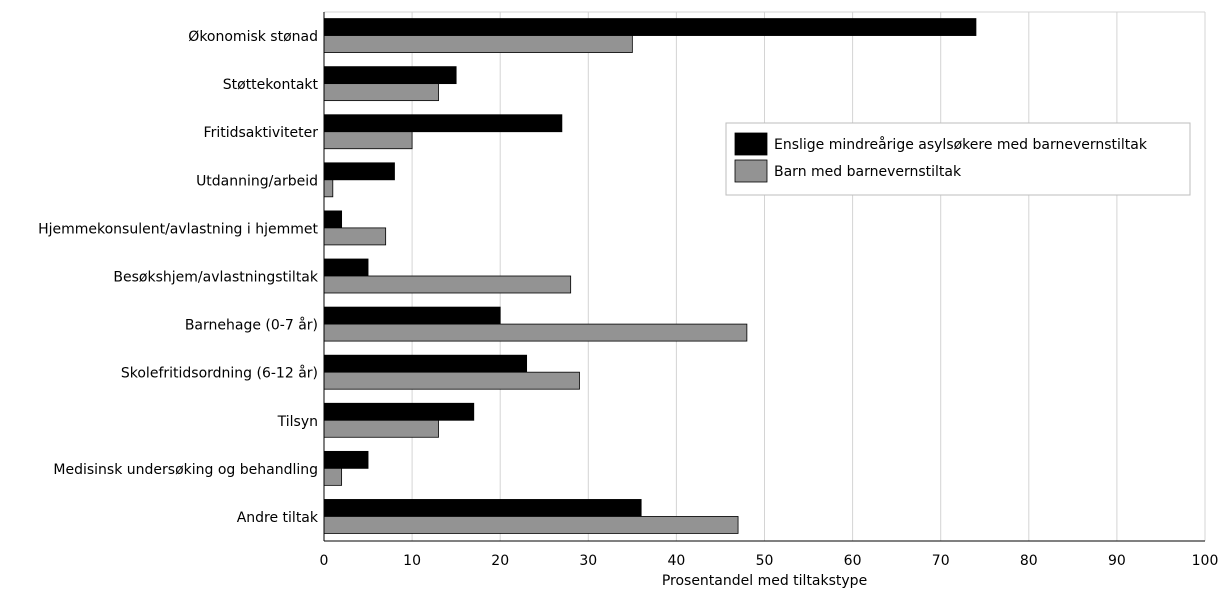 This screenshot has width=1224, height=590. I want to click on x-tick-label: 30, so click(588, 561).